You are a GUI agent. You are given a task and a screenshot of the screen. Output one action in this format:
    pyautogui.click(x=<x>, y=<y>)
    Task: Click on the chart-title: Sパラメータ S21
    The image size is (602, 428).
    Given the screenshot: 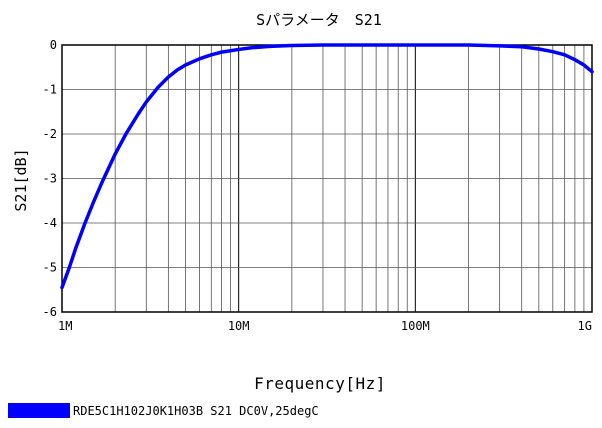 What is the action you would take?
    pyautogui.click(x=319, y=20)
    